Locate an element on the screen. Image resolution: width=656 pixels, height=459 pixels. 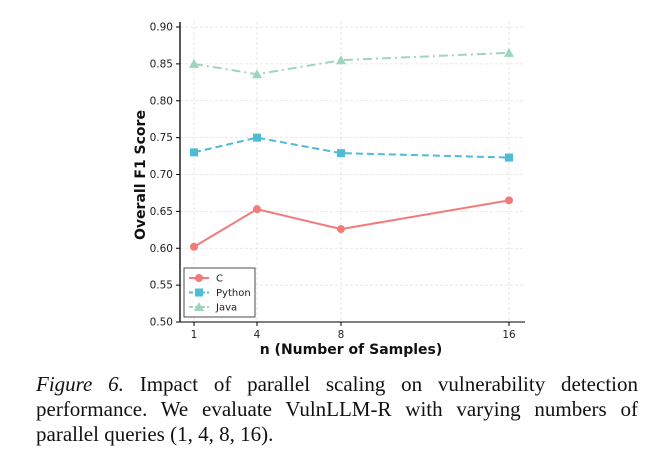
y-tick-label: 0.75 is located at coordinates (161, 138).